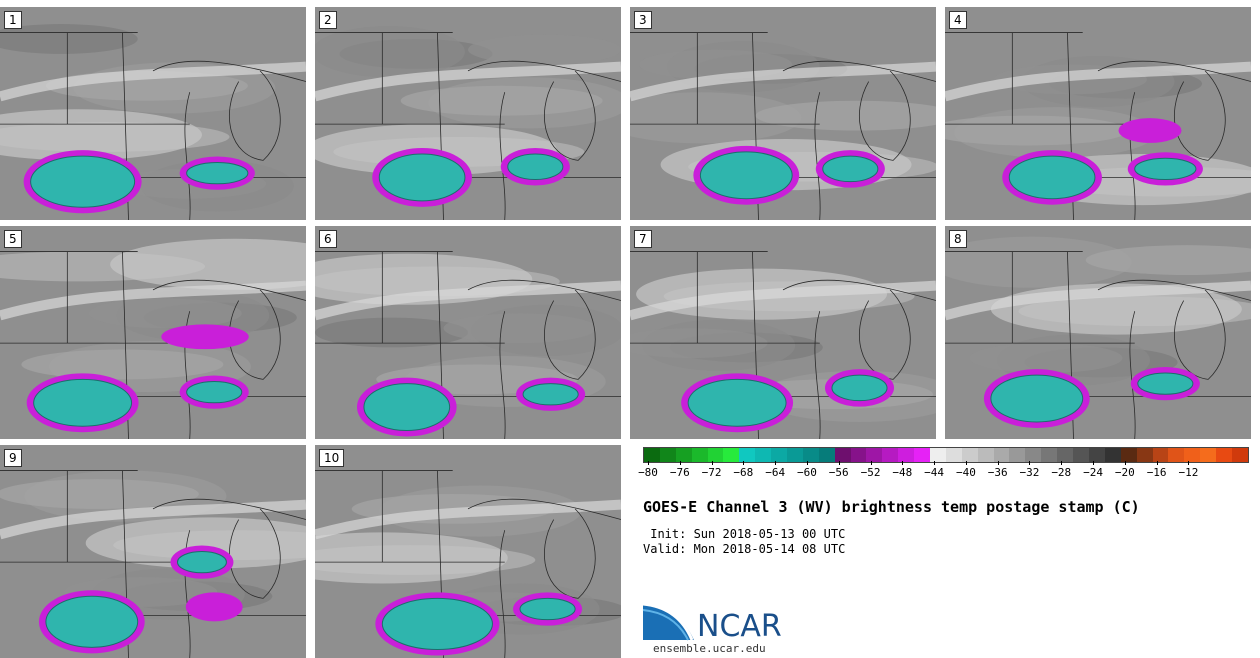 The height and width of the screenshot is (658, 1260). I want to click on panel-number: 3, so click(643, 20).